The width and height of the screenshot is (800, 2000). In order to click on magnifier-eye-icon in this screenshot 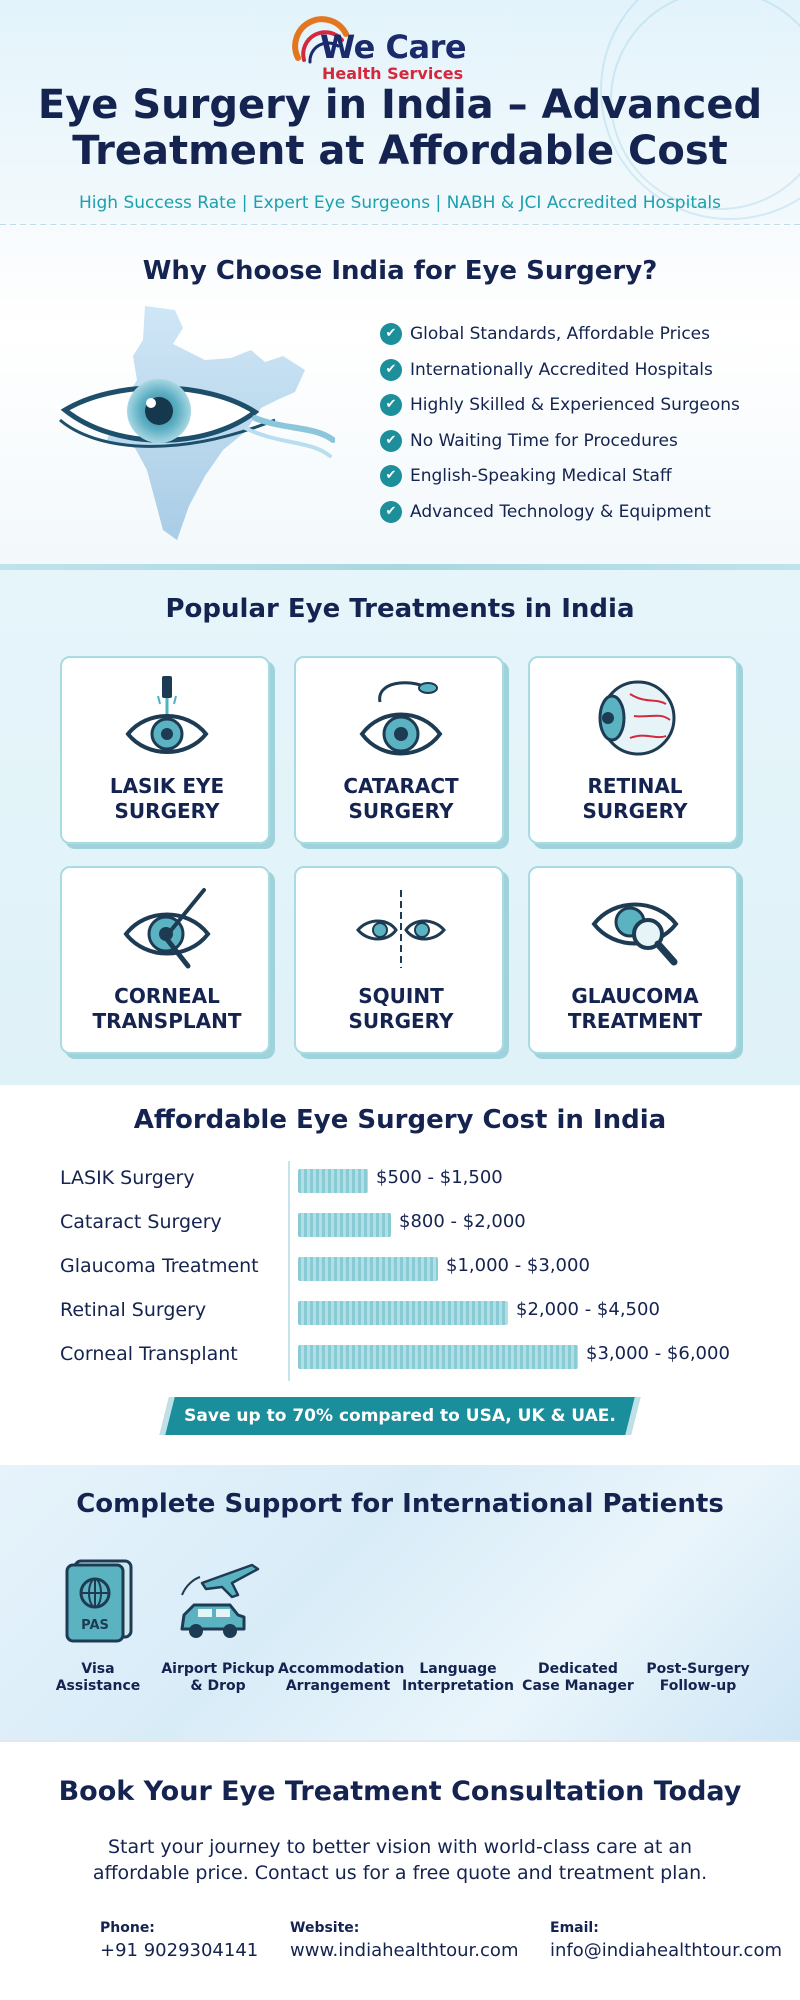, I will do `click(635, 934)`.